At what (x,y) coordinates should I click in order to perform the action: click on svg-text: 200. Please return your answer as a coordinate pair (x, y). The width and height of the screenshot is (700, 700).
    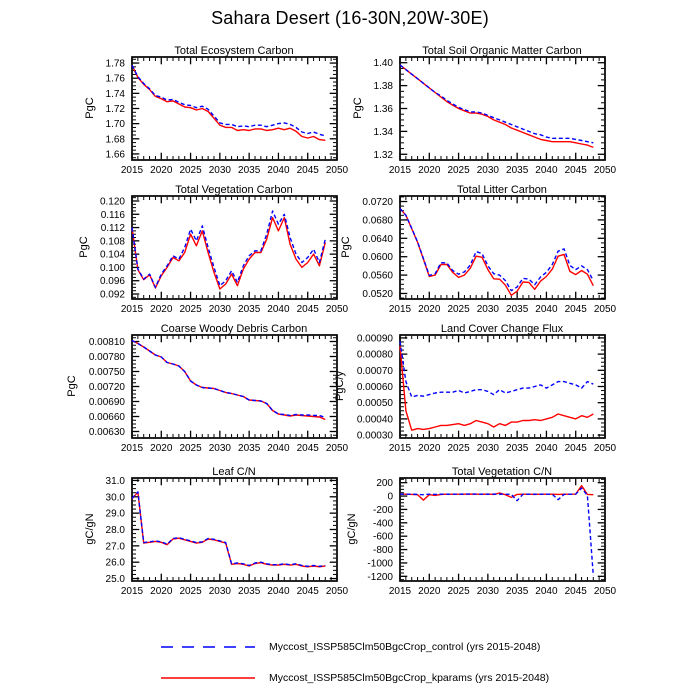
    Looking at the image, I should click on (384, 483).